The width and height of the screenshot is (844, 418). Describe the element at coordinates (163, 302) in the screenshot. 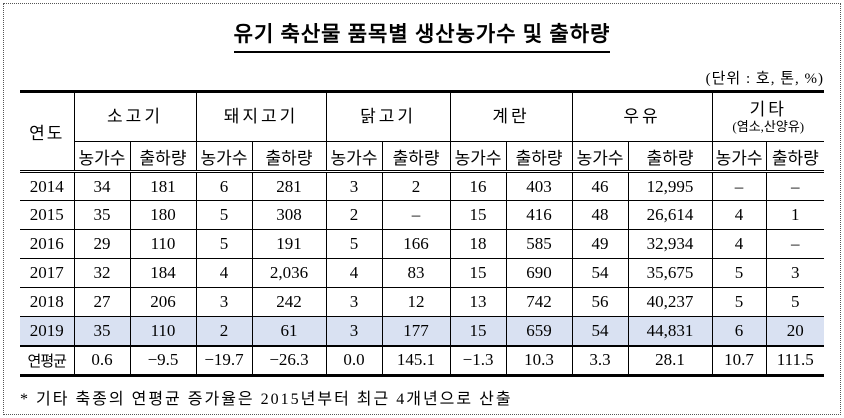

I see `data-cell: 206` at that location.